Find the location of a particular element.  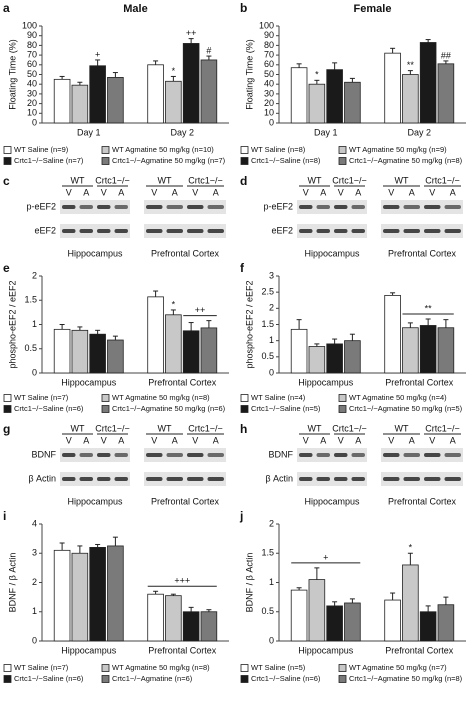

legend-label: WT Saline (n=7) is located at coordinates (41, 397).